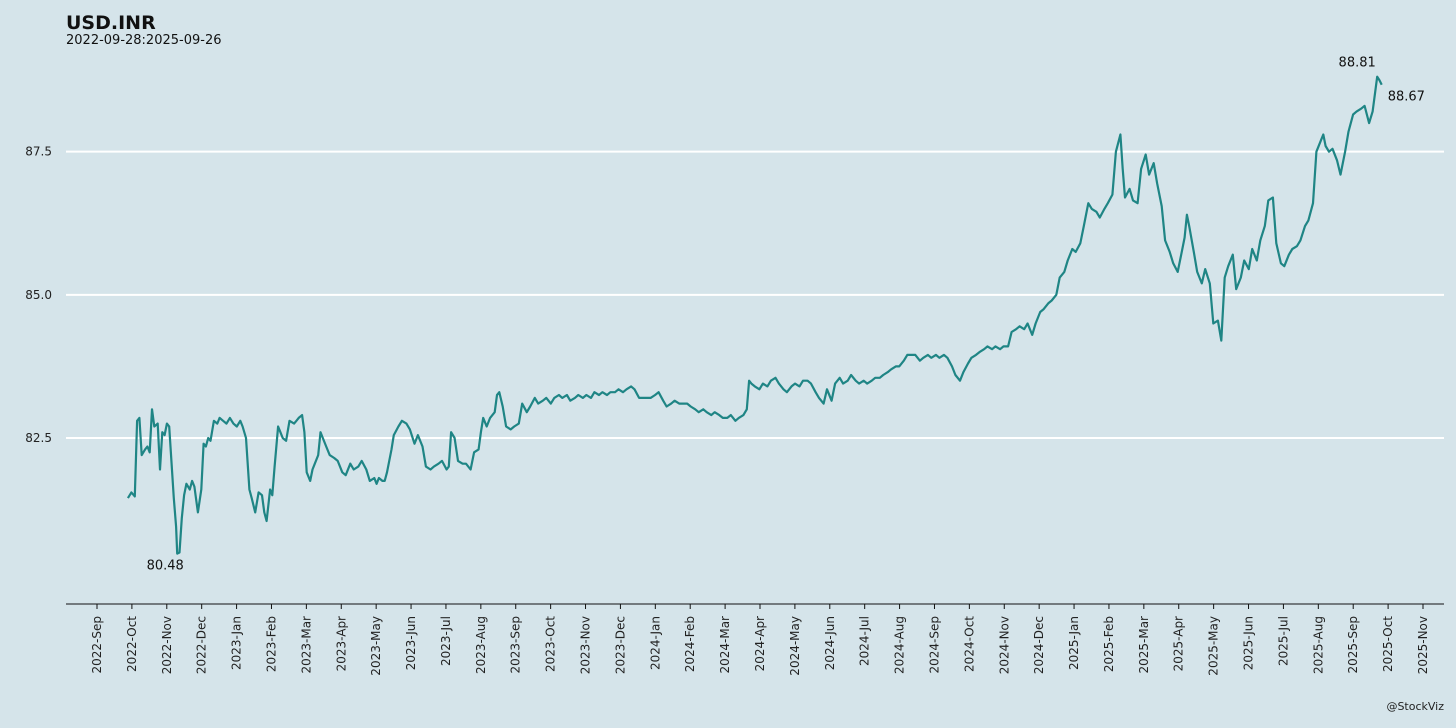 The image size is (1456, 728). What do you see at coordinates (446, 641) in the screenshot?
I see `x-tick-label: 2023-Jul` at bounding box center [446, 641].